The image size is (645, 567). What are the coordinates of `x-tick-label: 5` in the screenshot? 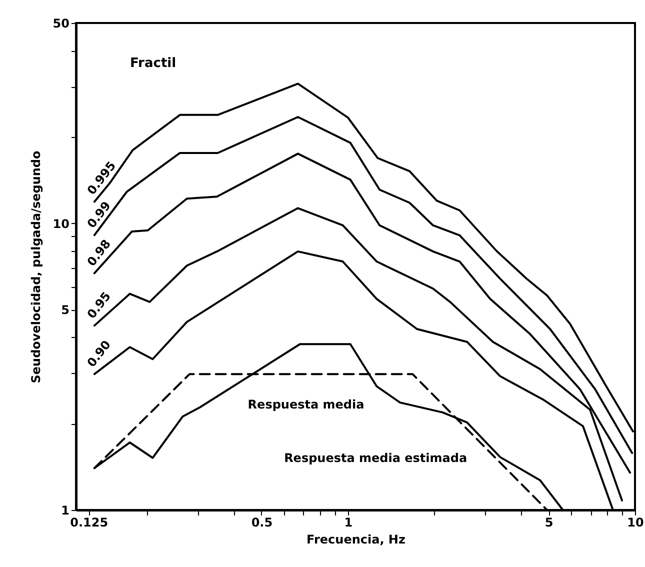 It's located at (549, 523).